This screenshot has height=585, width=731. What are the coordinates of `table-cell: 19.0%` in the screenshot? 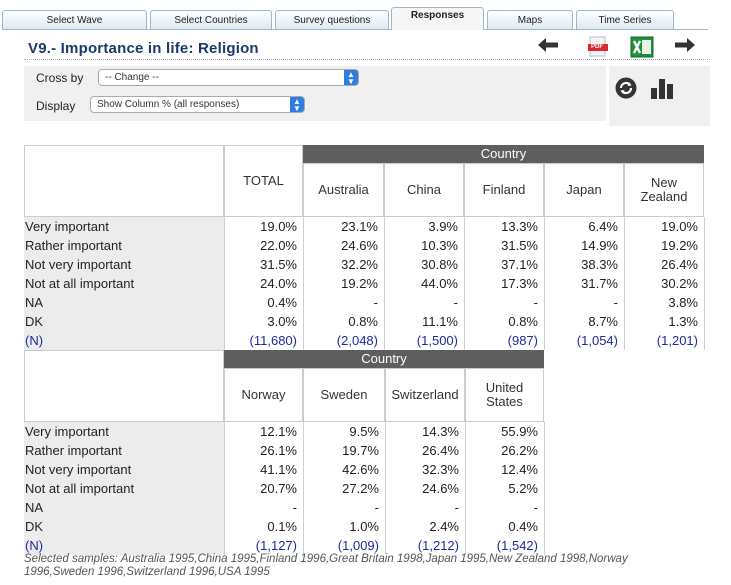 It's located at (278, 226).